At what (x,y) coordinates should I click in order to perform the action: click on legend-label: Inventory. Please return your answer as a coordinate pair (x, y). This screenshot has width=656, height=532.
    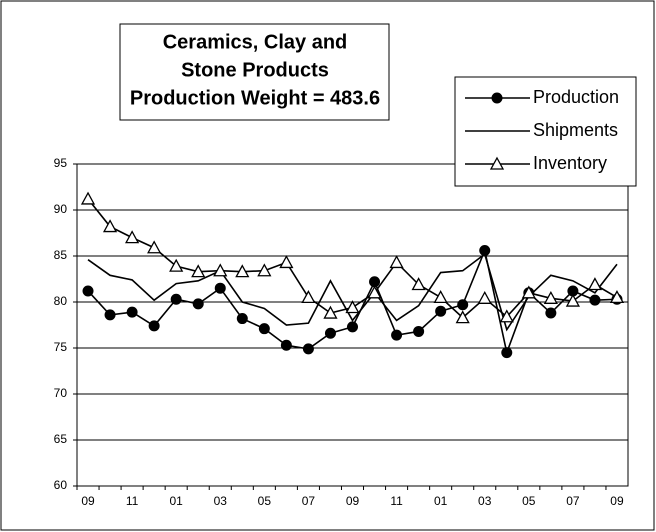
    Looking at the image, I should click on (570, 163).